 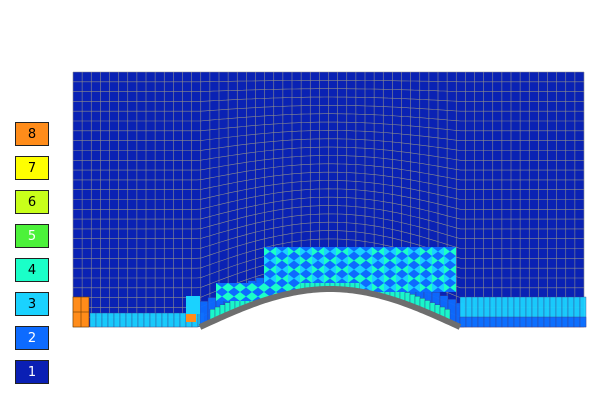 I want to click on legend-level-6-label: 6, so click(x=32, y=202).